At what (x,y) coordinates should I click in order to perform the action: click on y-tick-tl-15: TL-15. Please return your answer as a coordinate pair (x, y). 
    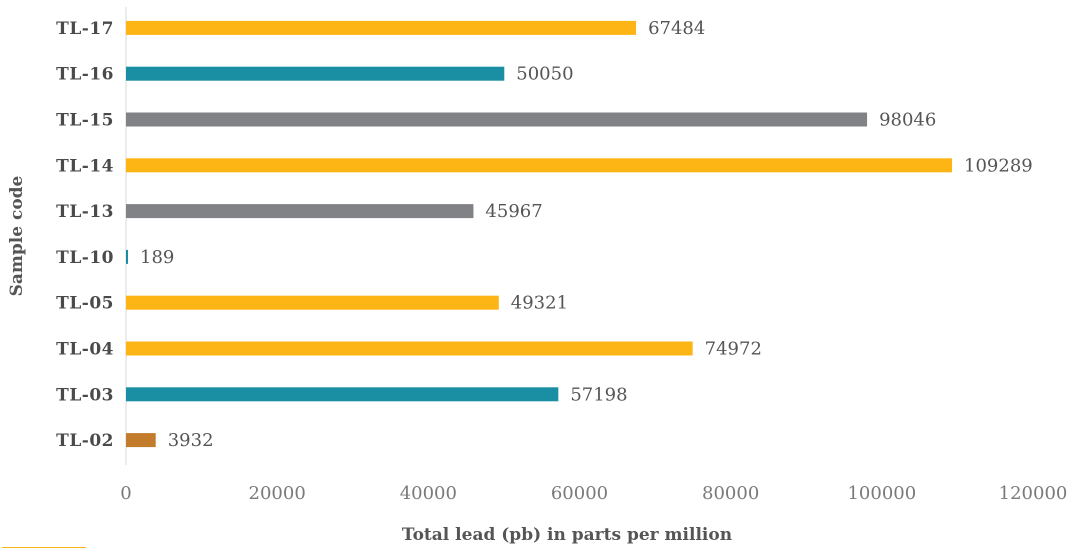
    Looking at the image, I should click on (85, 121).